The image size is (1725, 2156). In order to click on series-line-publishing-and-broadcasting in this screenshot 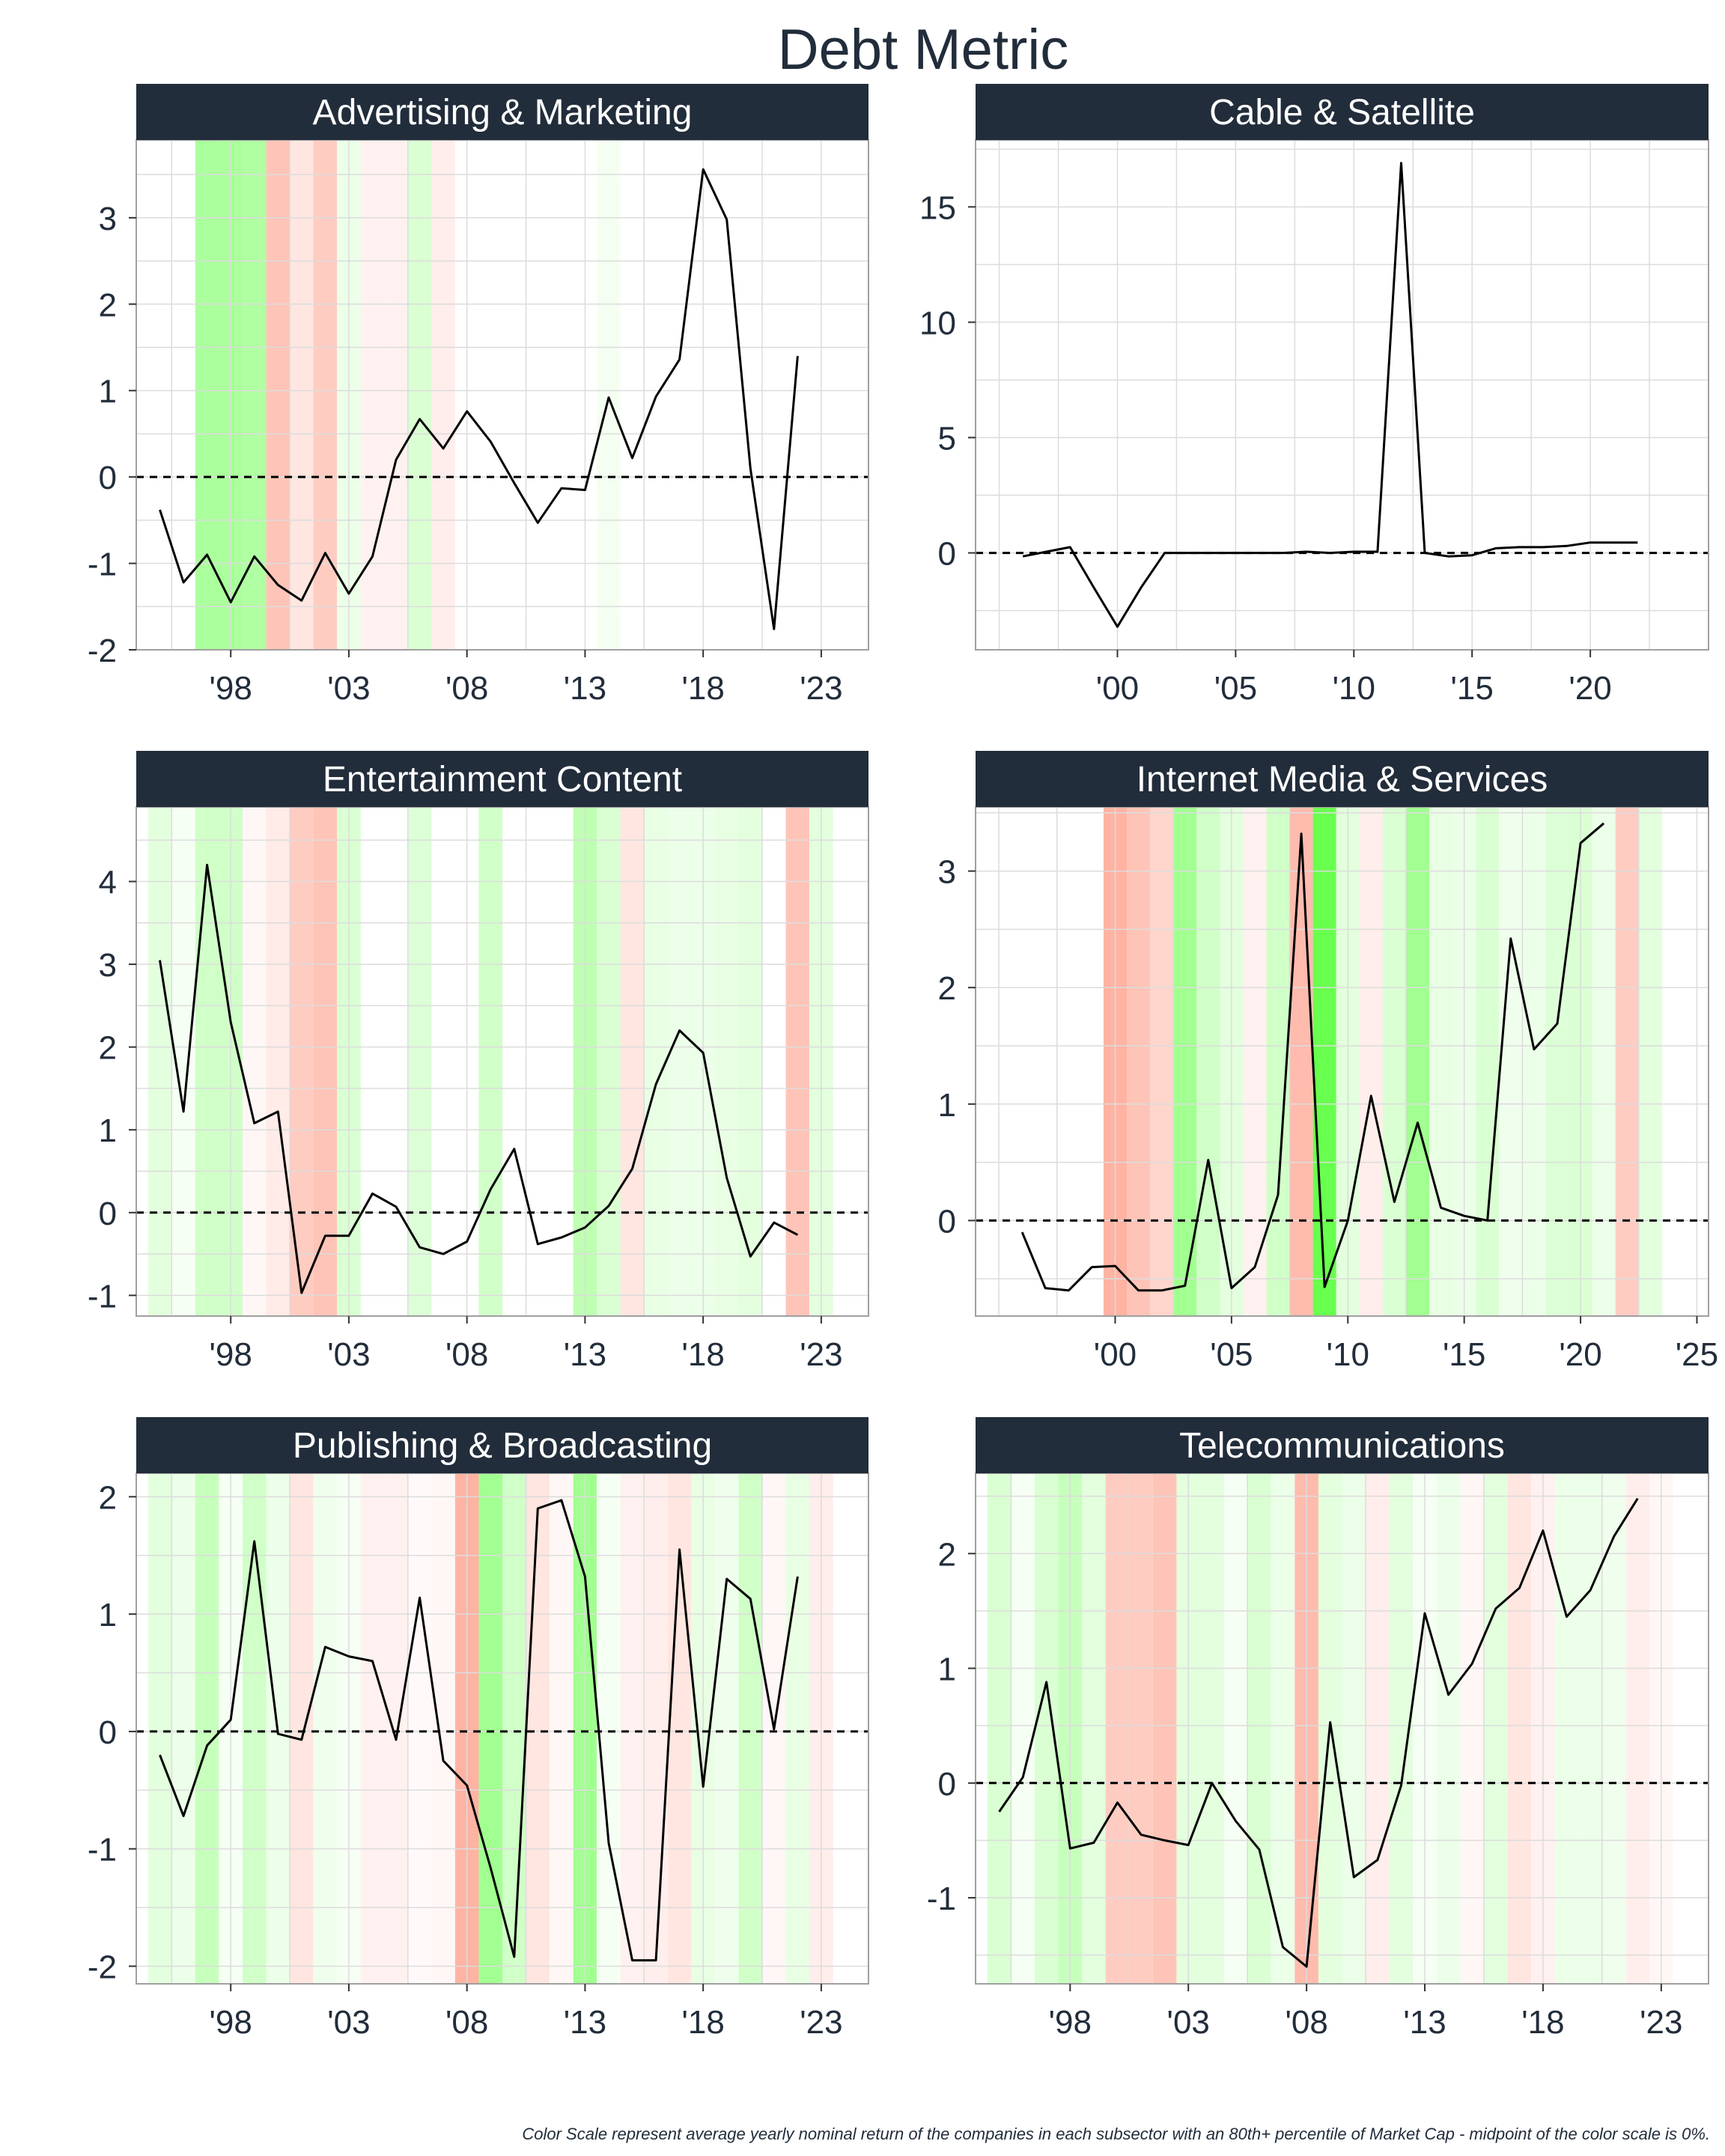, I will do `click(479, 1730)`.